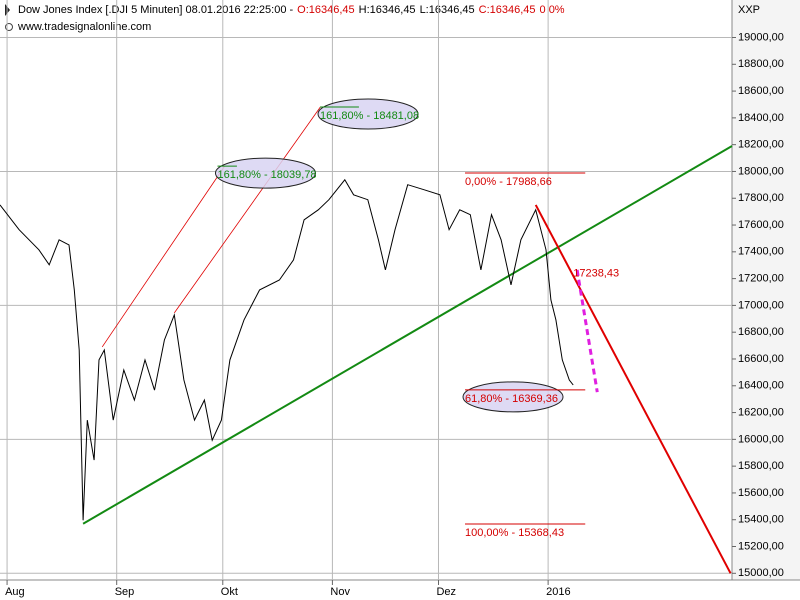 The image size is (800, 600). What do you see at coordinates (15, 592) in the screenshot?
I see `x-tick-label: Aug` at bounding box center [15, 592].